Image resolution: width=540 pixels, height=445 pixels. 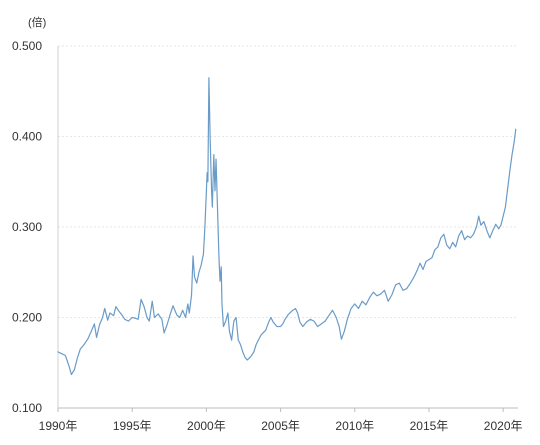 I want to click on x-tick-label: 2000年, so click(x=206, y=426).